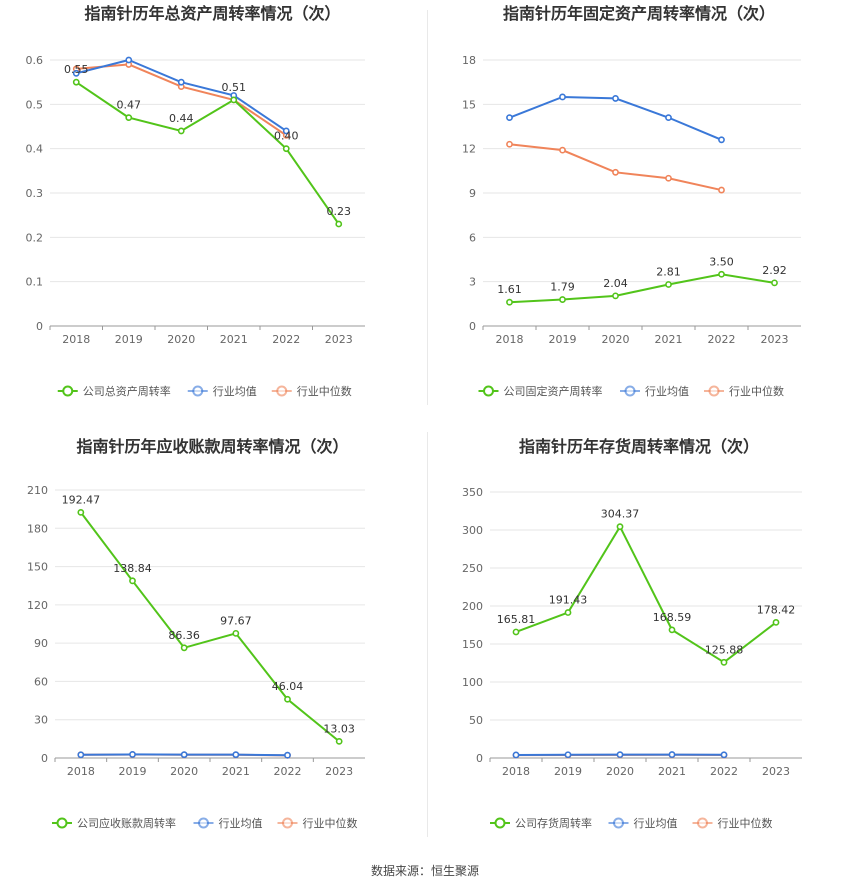  What do you see at coordinates (288, 686) in the screenshot?
I see `data-label: 46.04` at bounding box center [288, 686].